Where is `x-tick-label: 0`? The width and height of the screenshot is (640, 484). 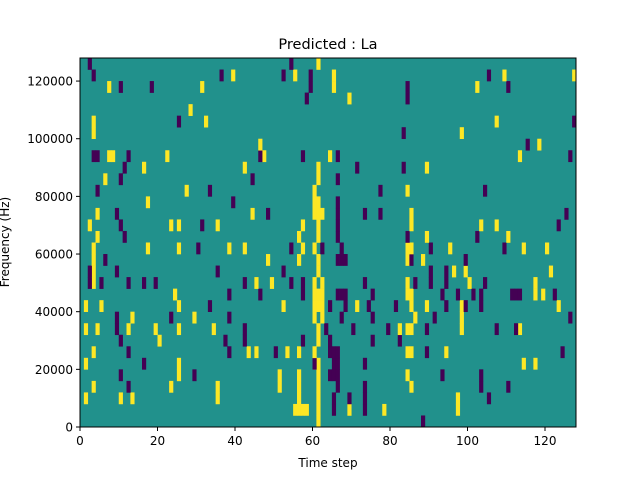
x-tick-label: 0 is located at coordinates (80, 441).